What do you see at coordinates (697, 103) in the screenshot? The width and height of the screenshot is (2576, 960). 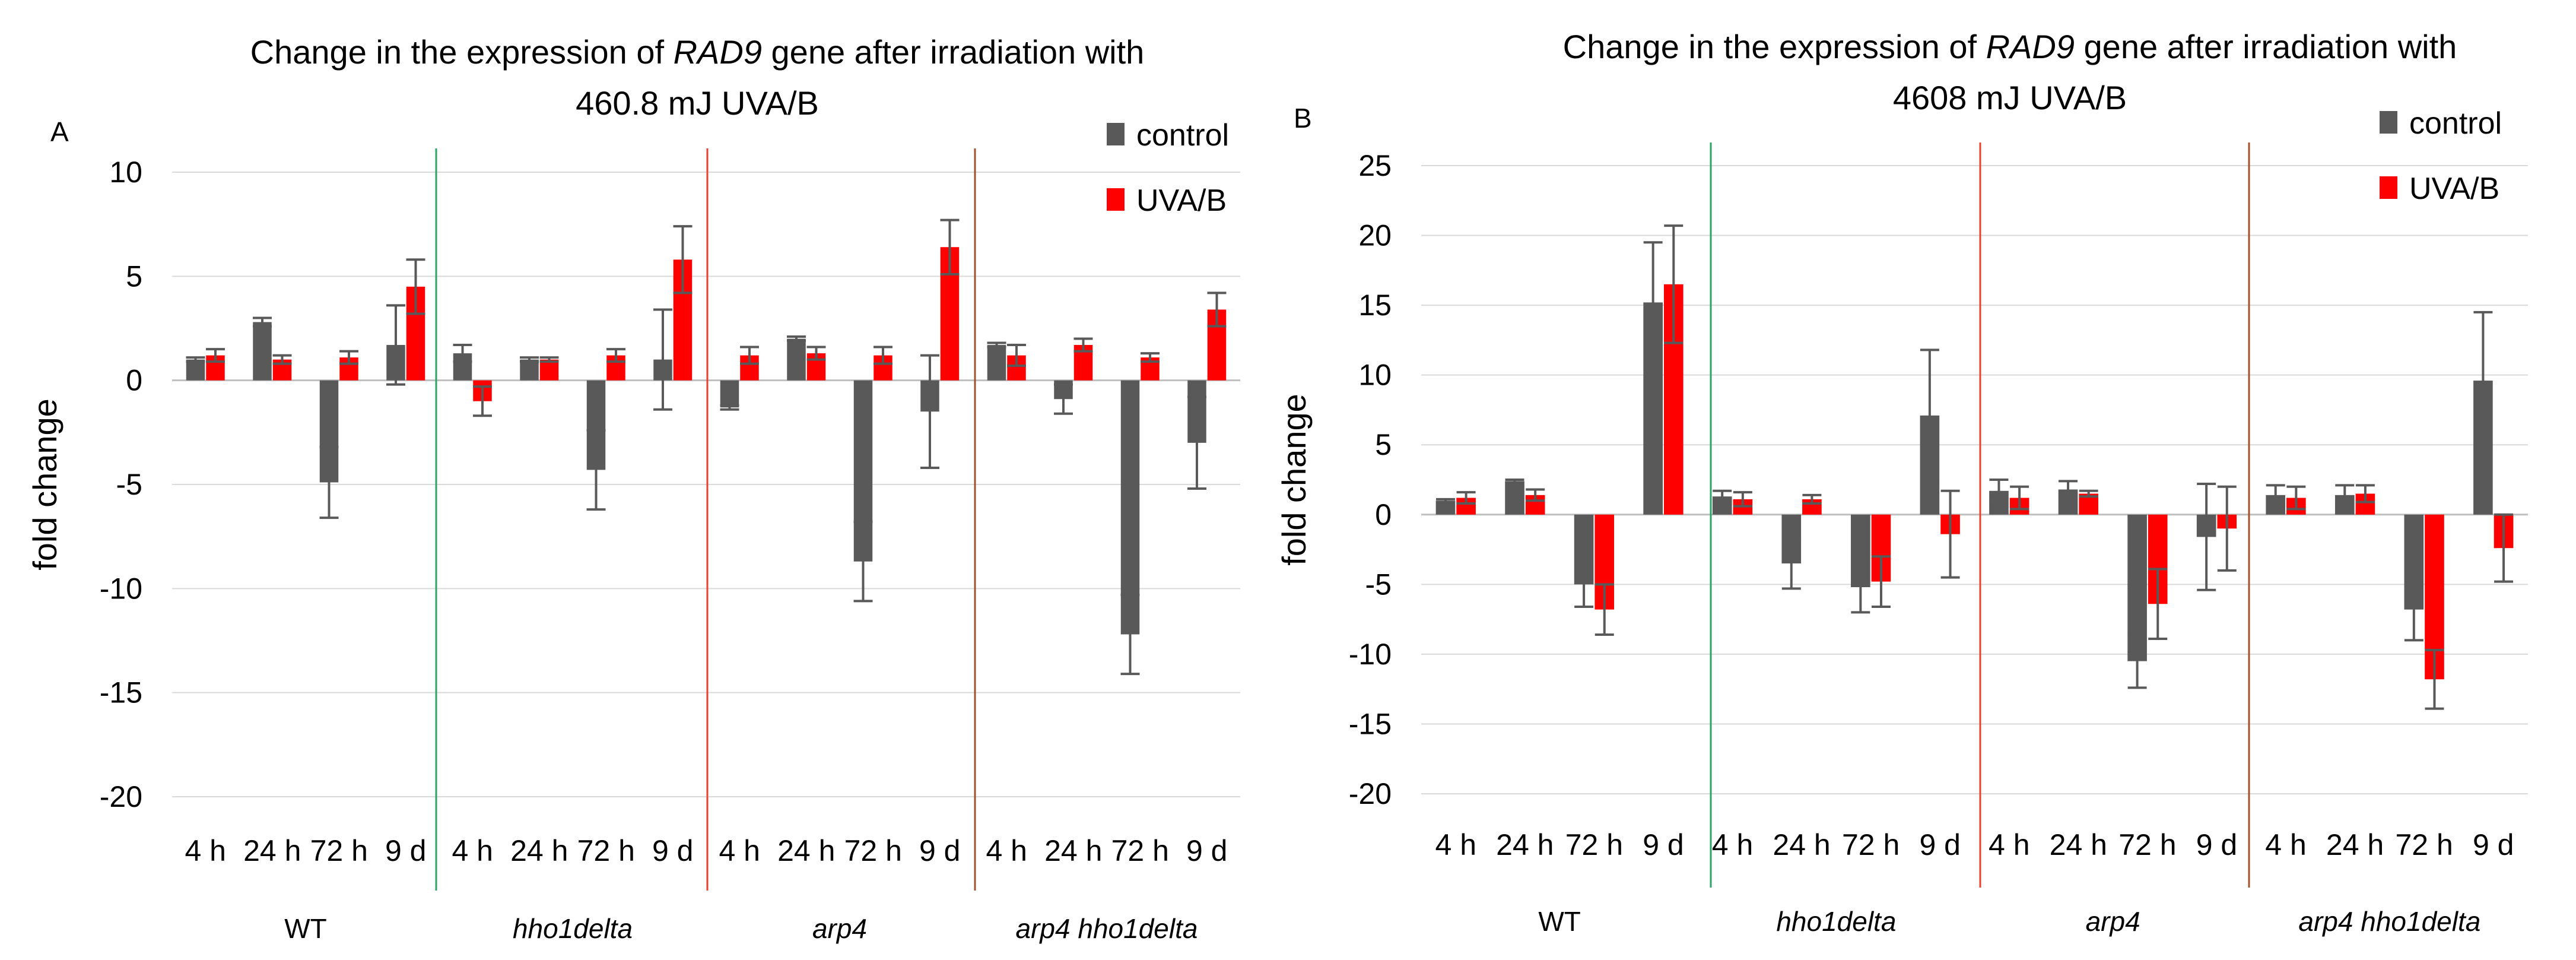 I see `chart-subtitle: 460.8 mJ UVA/B` at bounding box center [697, 103].